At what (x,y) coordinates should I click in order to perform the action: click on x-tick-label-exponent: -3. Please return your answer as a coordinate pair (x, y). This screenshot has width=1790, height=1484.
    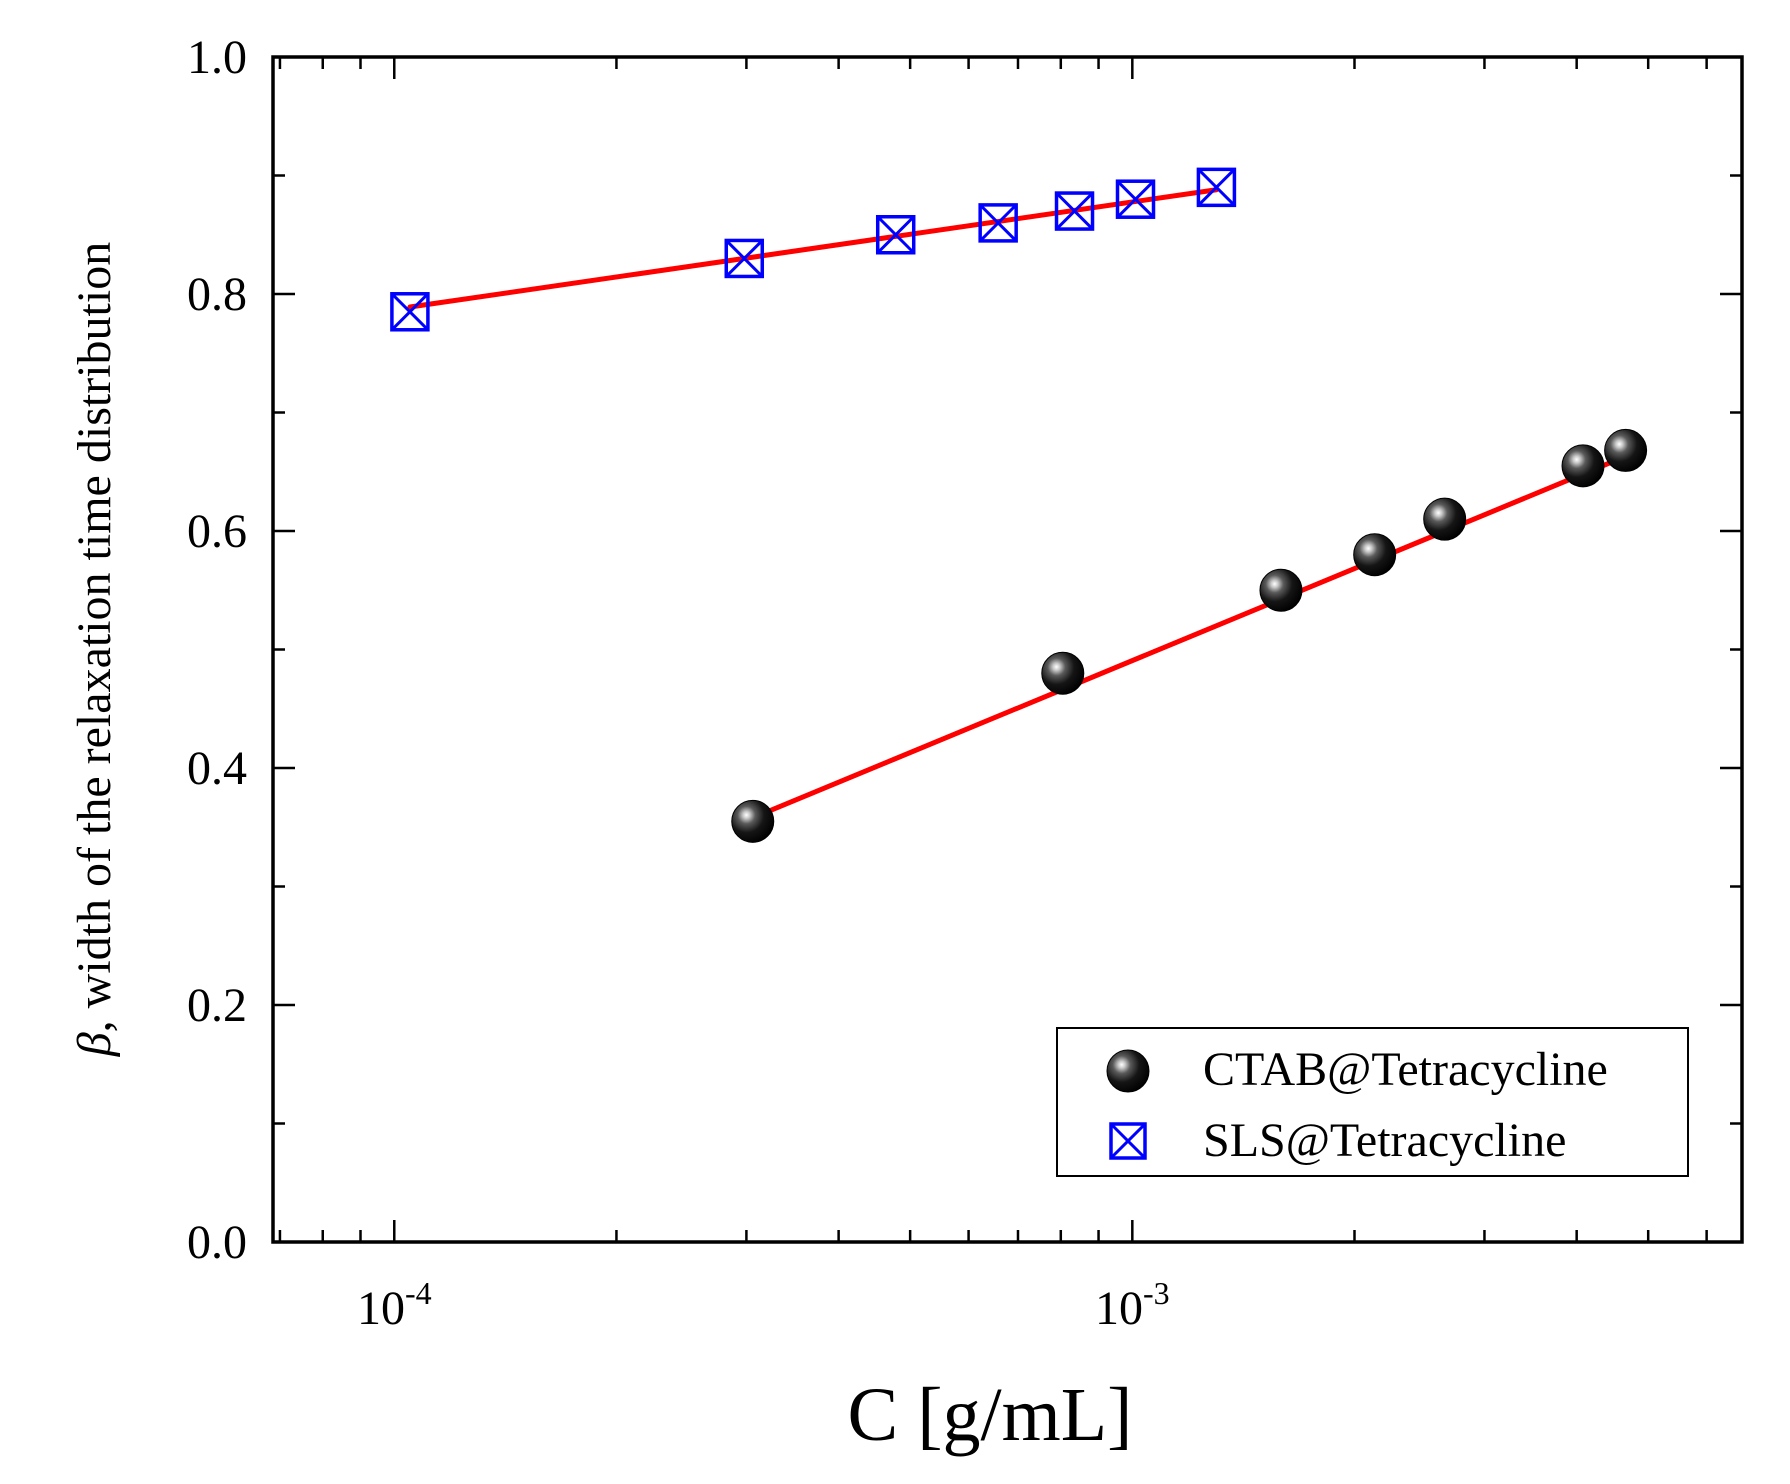
    Looking at the image, I should click on (1156, 1293).